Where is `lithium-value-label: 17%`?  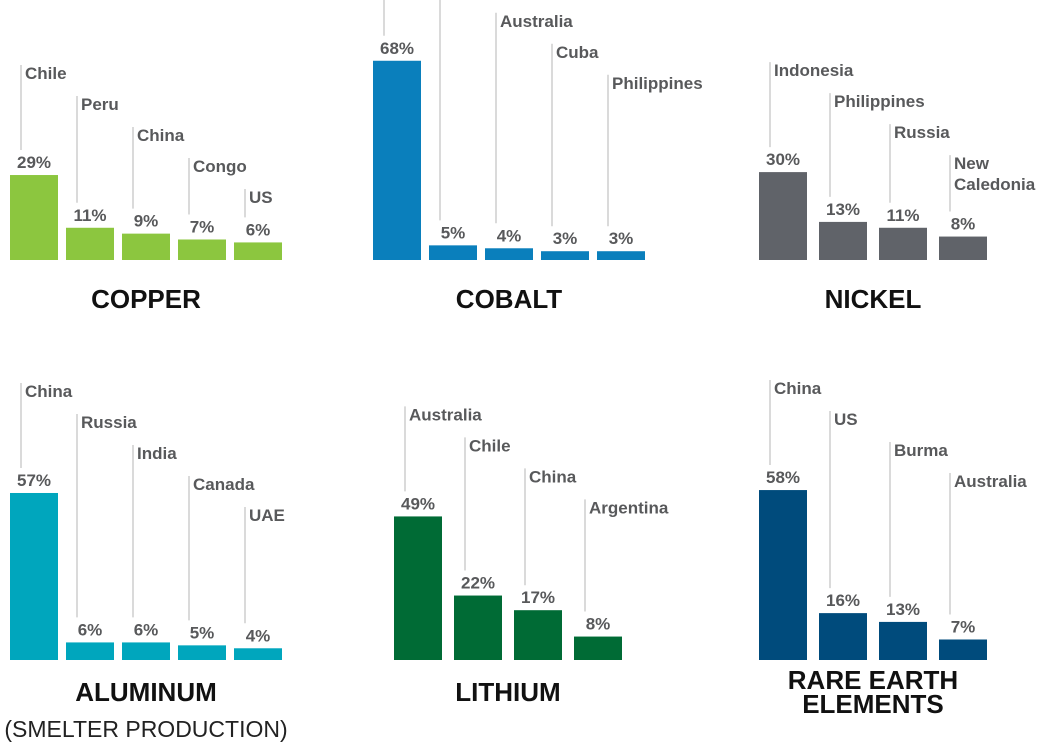
lithium-value-label: 17% is located at coordinates (538, 597).